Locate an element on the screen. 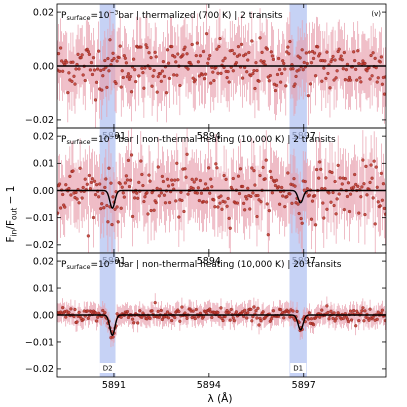 This screenshot has width=407, height=407. y-tick-label: 0.01 is located at coordinates (43, 288).